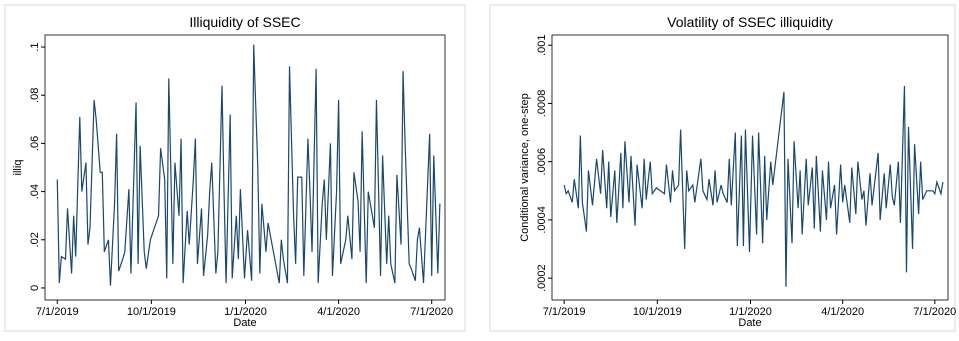  Describe the element at coordinates (542, 162) in the screenshot. I see `y-tick-label: .0006` at that location.